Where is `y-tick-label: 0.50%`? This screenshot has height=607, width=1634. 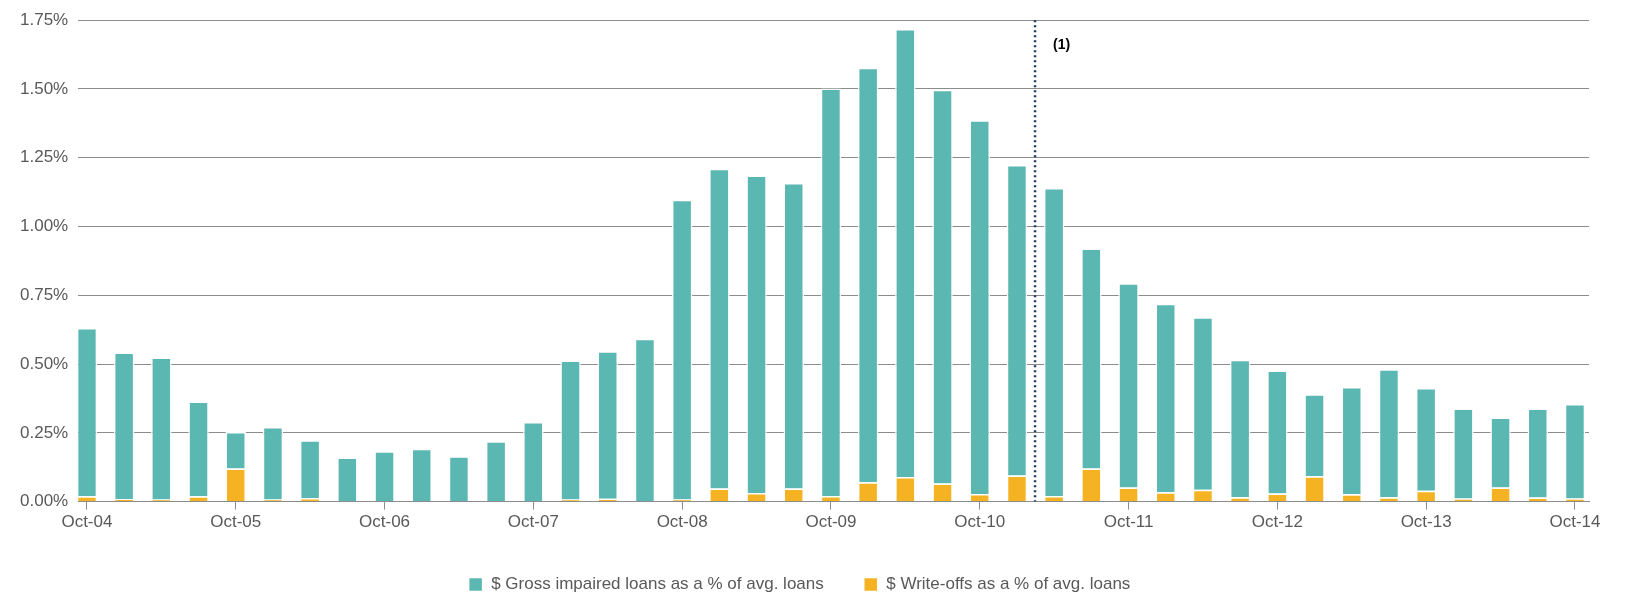 y-tick-label: 0.50% is located at coordinates (44, 363).